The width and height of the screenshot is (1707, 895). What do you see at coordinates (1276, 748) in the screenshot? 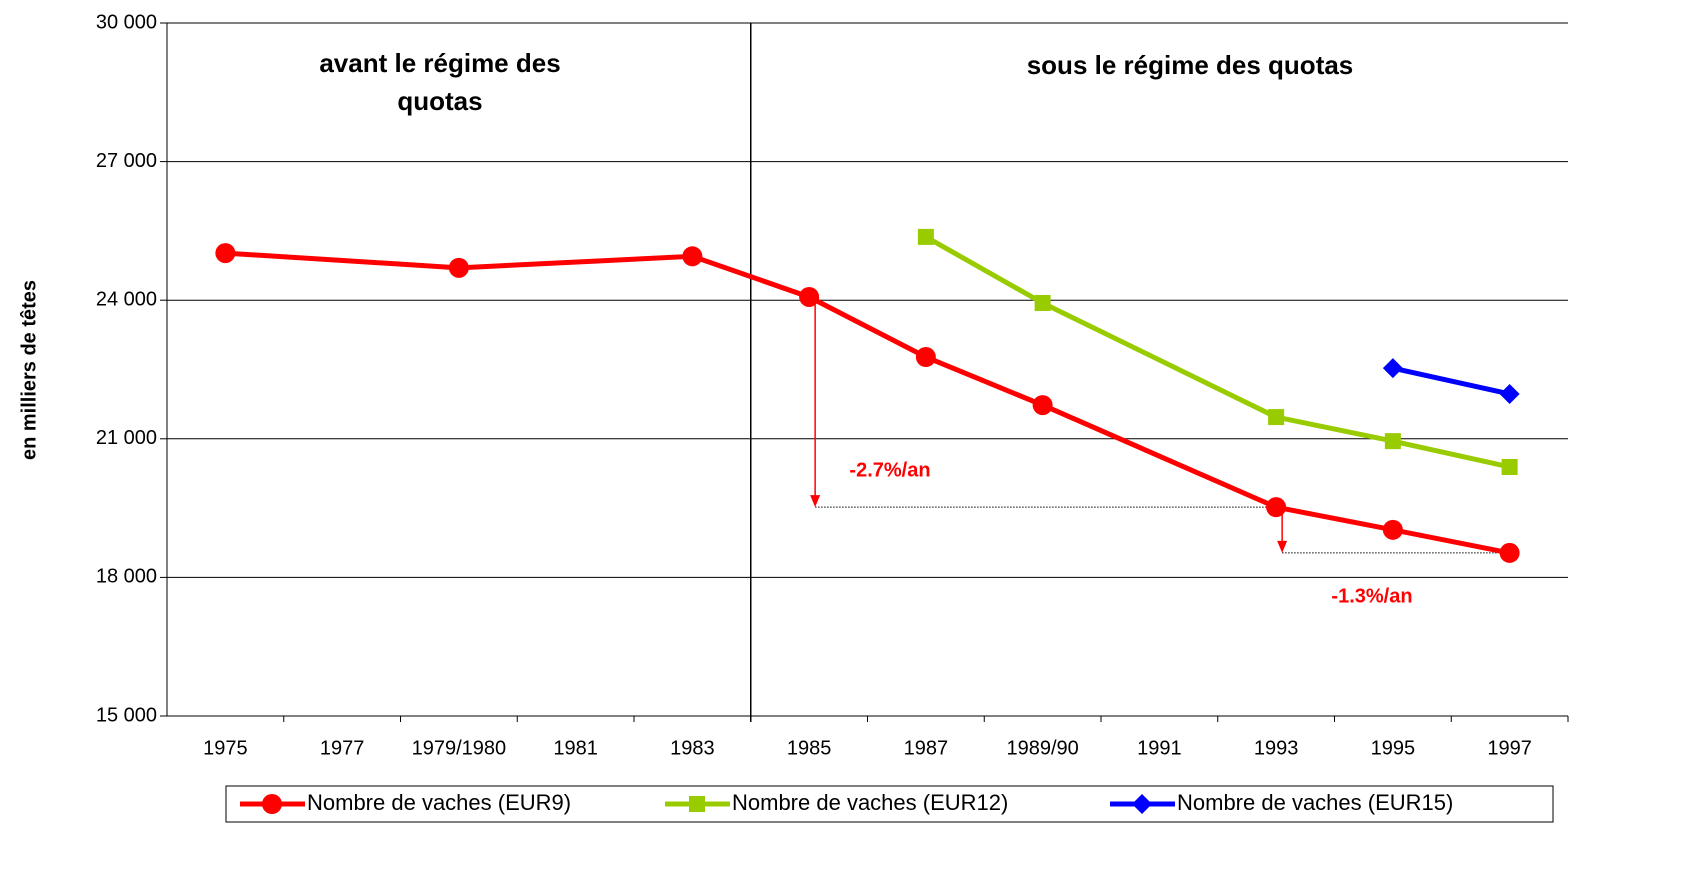
I see `x-tick-label: 1993` at bounding box center [1276, 748].